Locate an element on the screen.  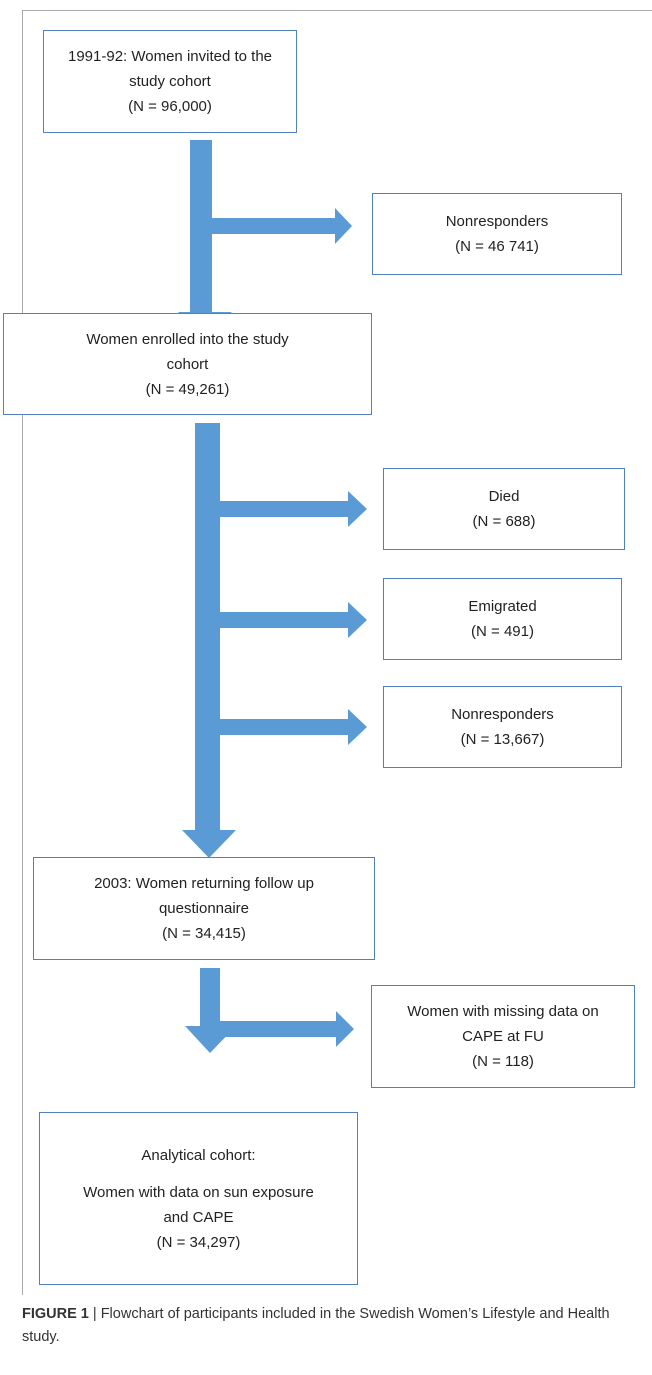
box-text: (N = 118) is located at coordinates (503, 1061).